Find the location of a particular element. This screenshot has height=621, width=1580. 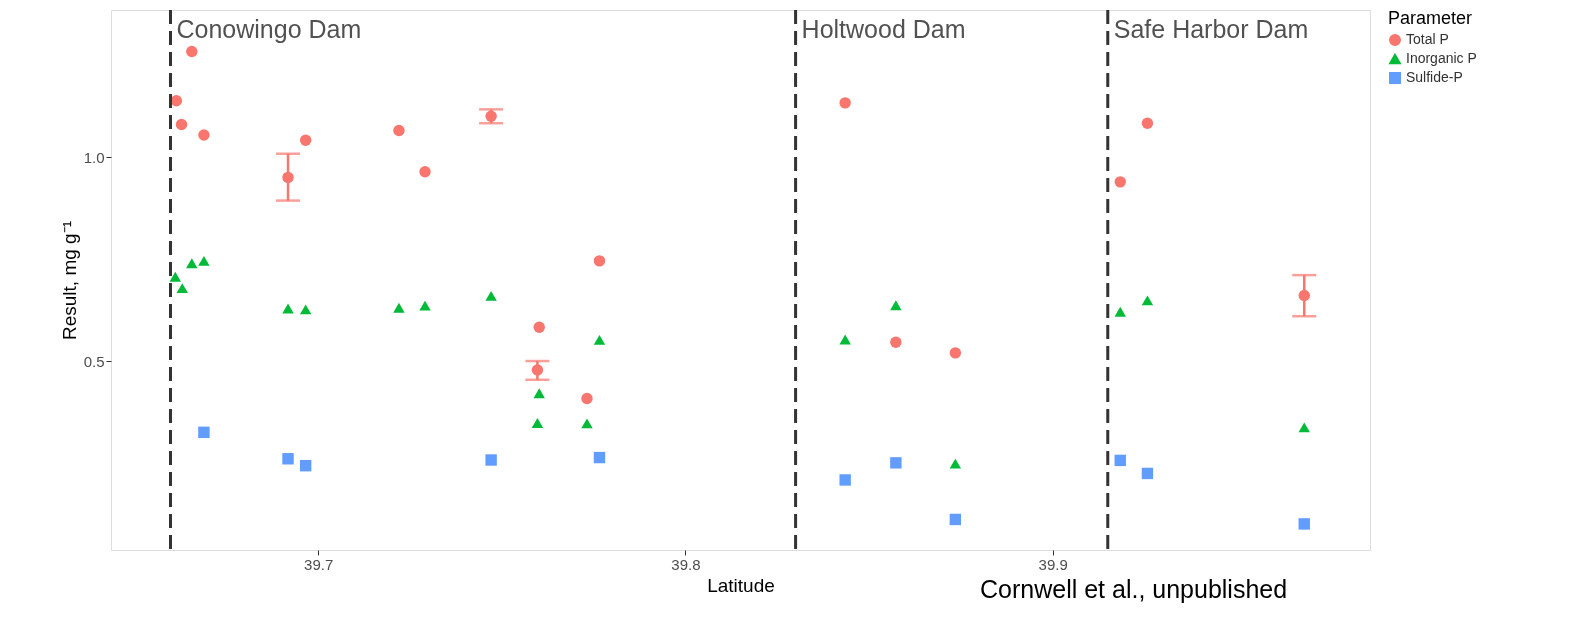

y-tick-label: 0.5 is located at coordinates (94, 361).